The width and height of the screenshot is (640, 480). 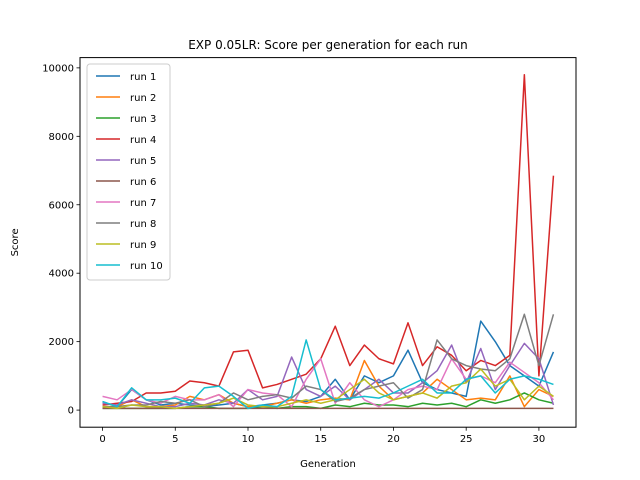 What do you see at coordinates (102, 439) in the screenshot?
I see `x-tick-label: 0` at bounding box center [102, 439].